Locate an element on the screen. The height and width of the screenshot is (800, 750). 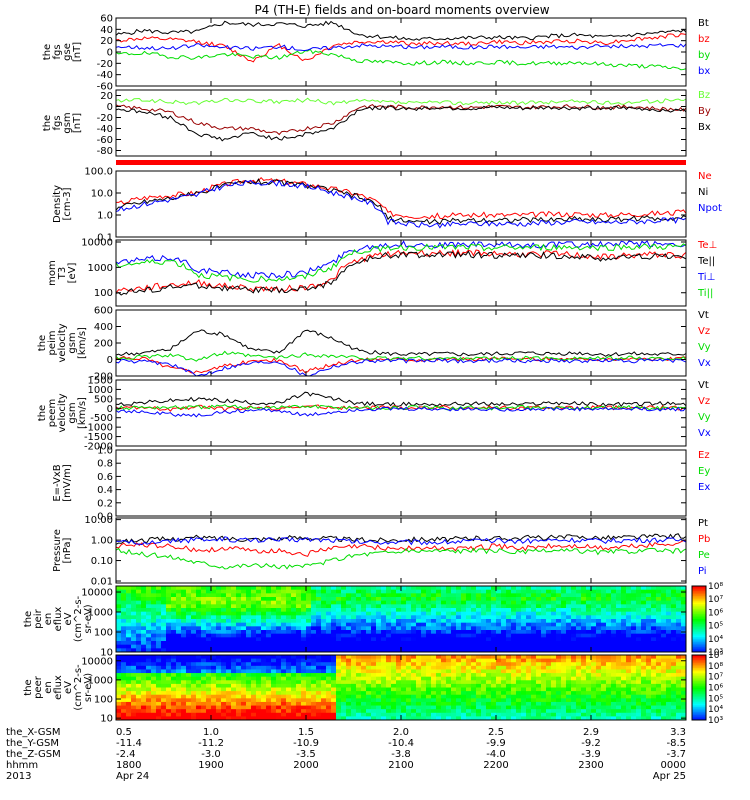
series-line-Vt is located at coordinates (401, 343).